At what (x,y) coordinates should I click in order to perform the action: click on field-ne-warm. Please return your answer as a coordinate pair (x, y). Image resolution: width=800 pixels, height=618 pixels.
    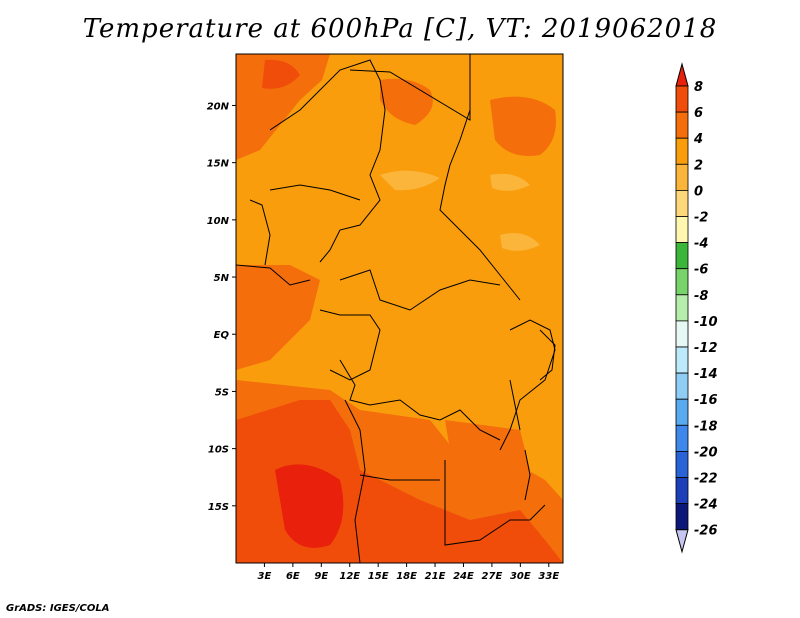
    Looking at the image, I should click on (523, 126).